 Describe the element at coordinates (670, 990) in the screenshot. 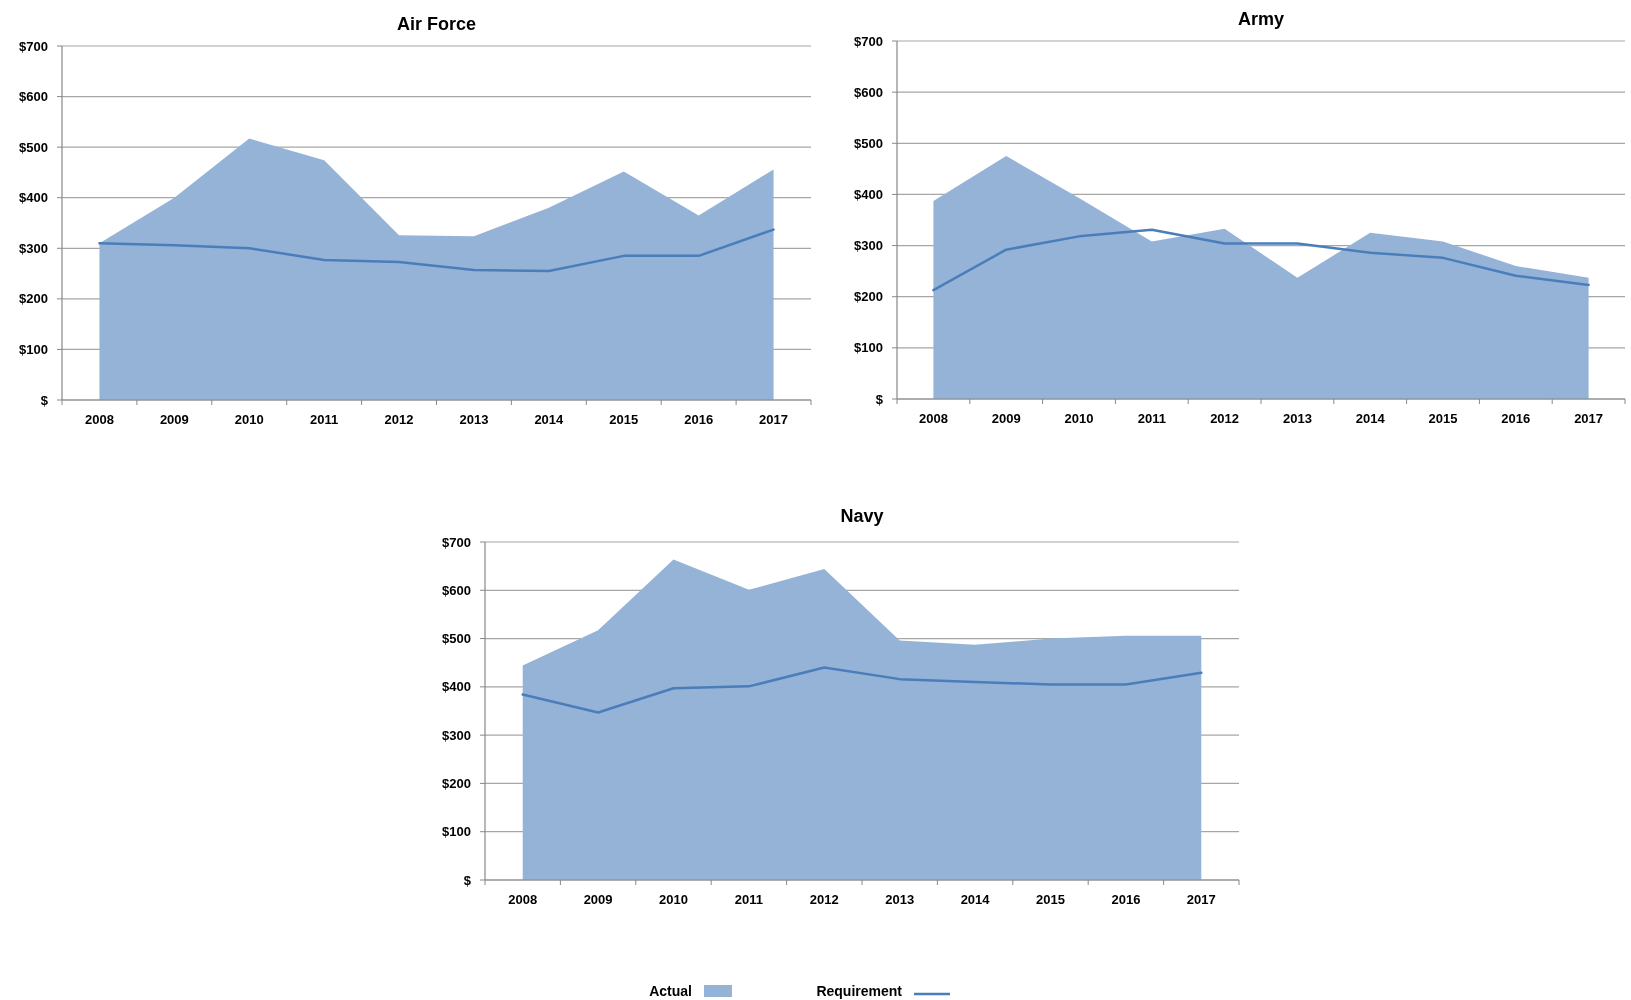

I see `legend-label: Actual` at that location.